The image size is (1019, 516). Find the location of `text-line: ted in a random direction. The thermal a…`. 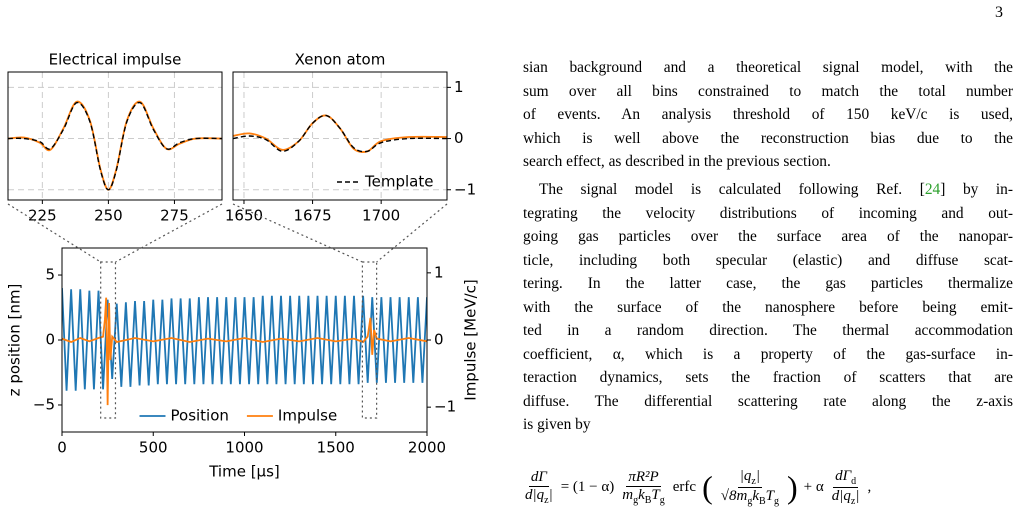

text-line: ted in a random direction. The thermal a… is located at coordinates (768, 330).